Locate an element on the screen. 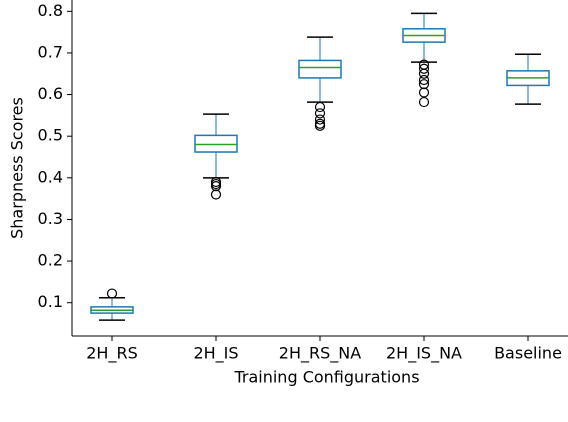 The width and height of the screenshot is (568, 422). x-tick-label: 2H_RS is located at coordinates (111, 354).